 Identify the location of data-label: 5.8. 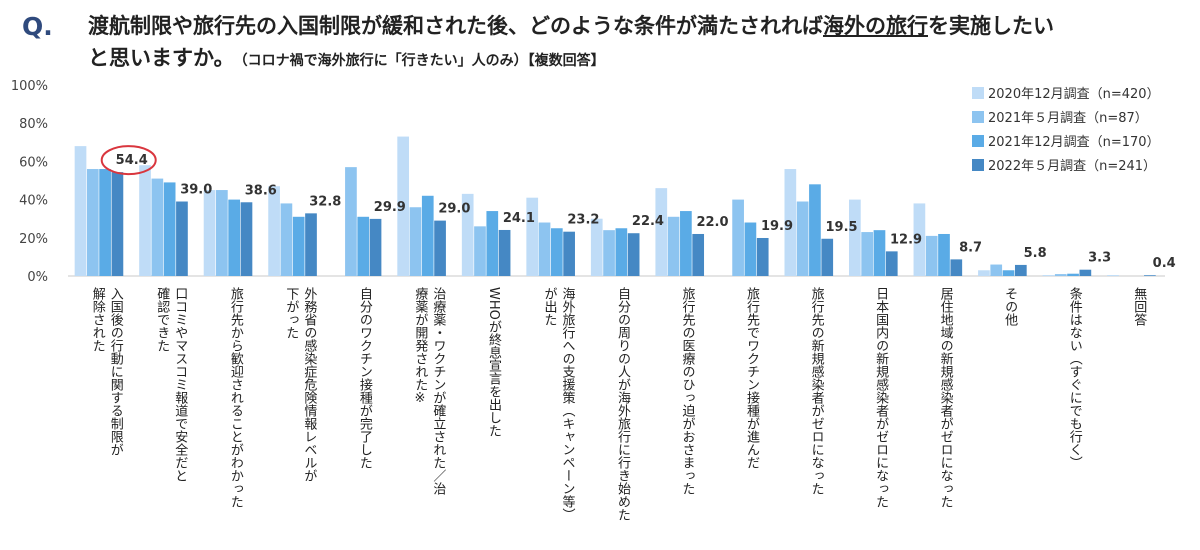
(1035, 253).